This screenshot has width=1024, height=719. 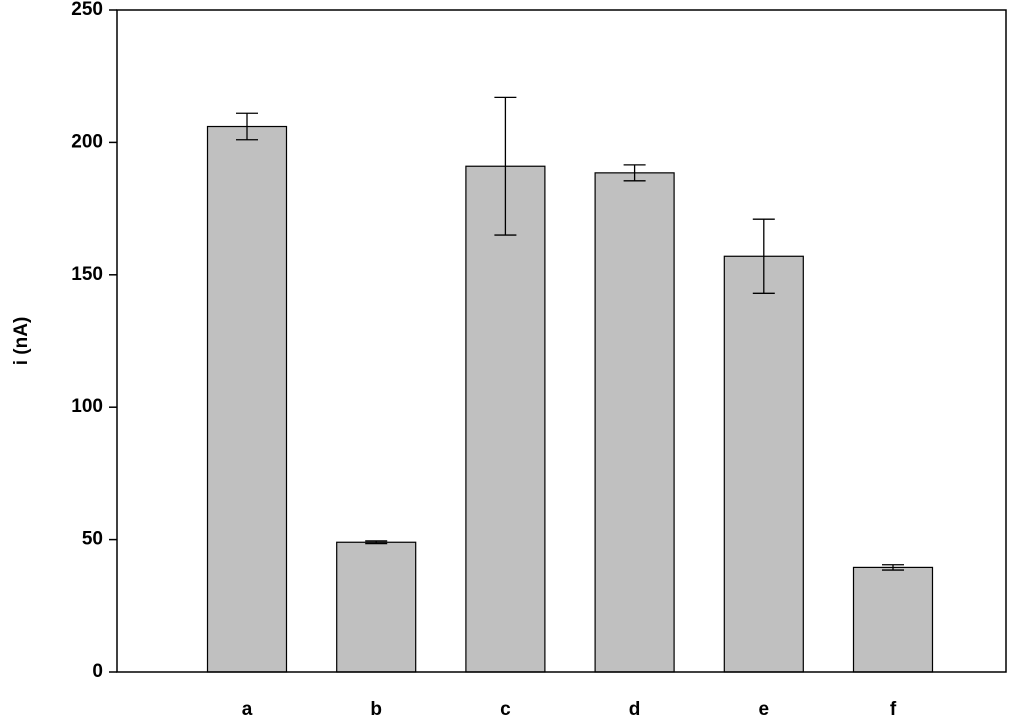 What do you see at coordinates (87, 274) in the screenshot?
I see `y-tick-label: 150` at bounding box center [87, 274].